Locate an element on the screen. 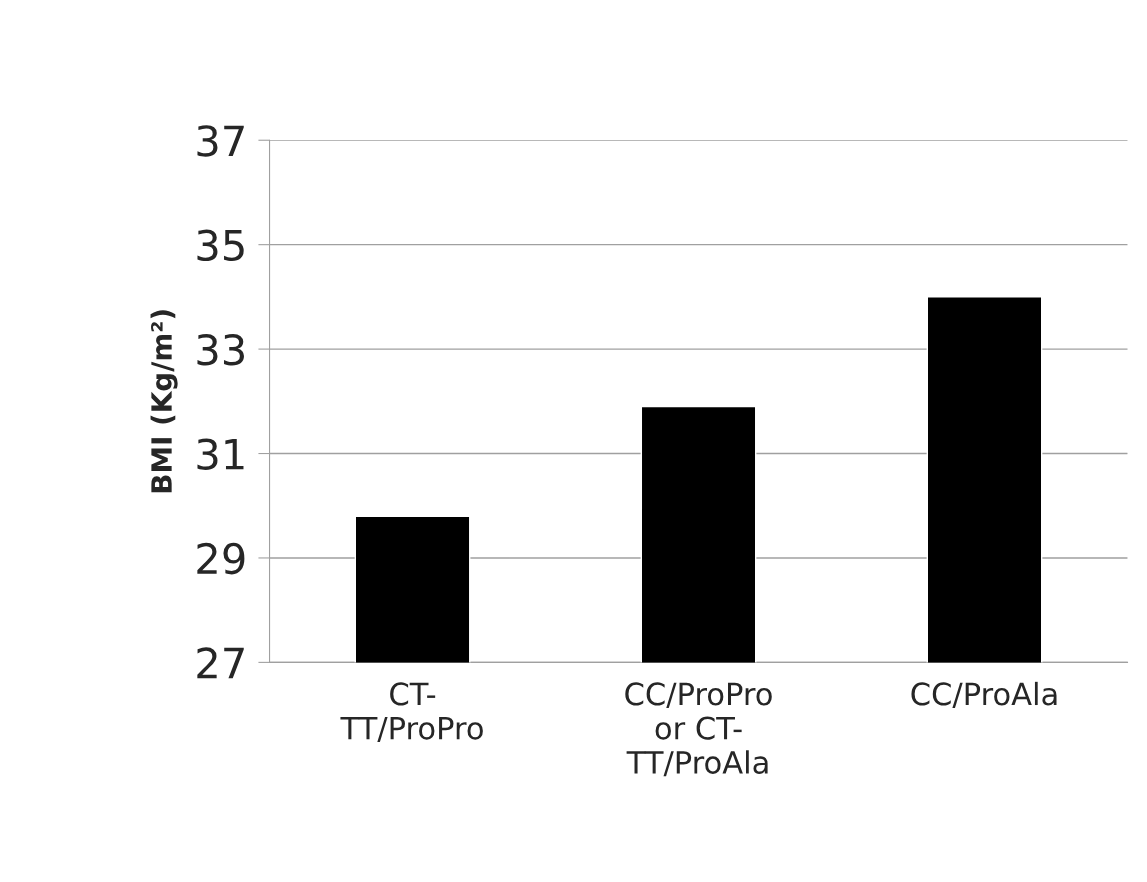 The height and width of the screenshot is (882, 1147). y-tick-label: 31 is located at coordinates (220, 454).